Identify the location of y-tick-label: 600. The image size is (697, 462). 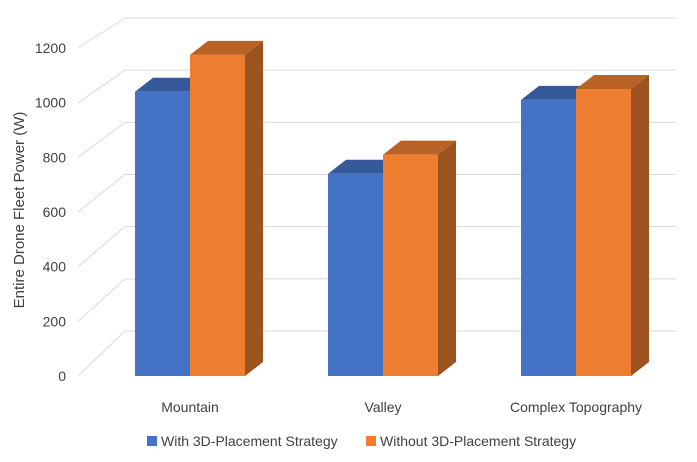
(55, 212).